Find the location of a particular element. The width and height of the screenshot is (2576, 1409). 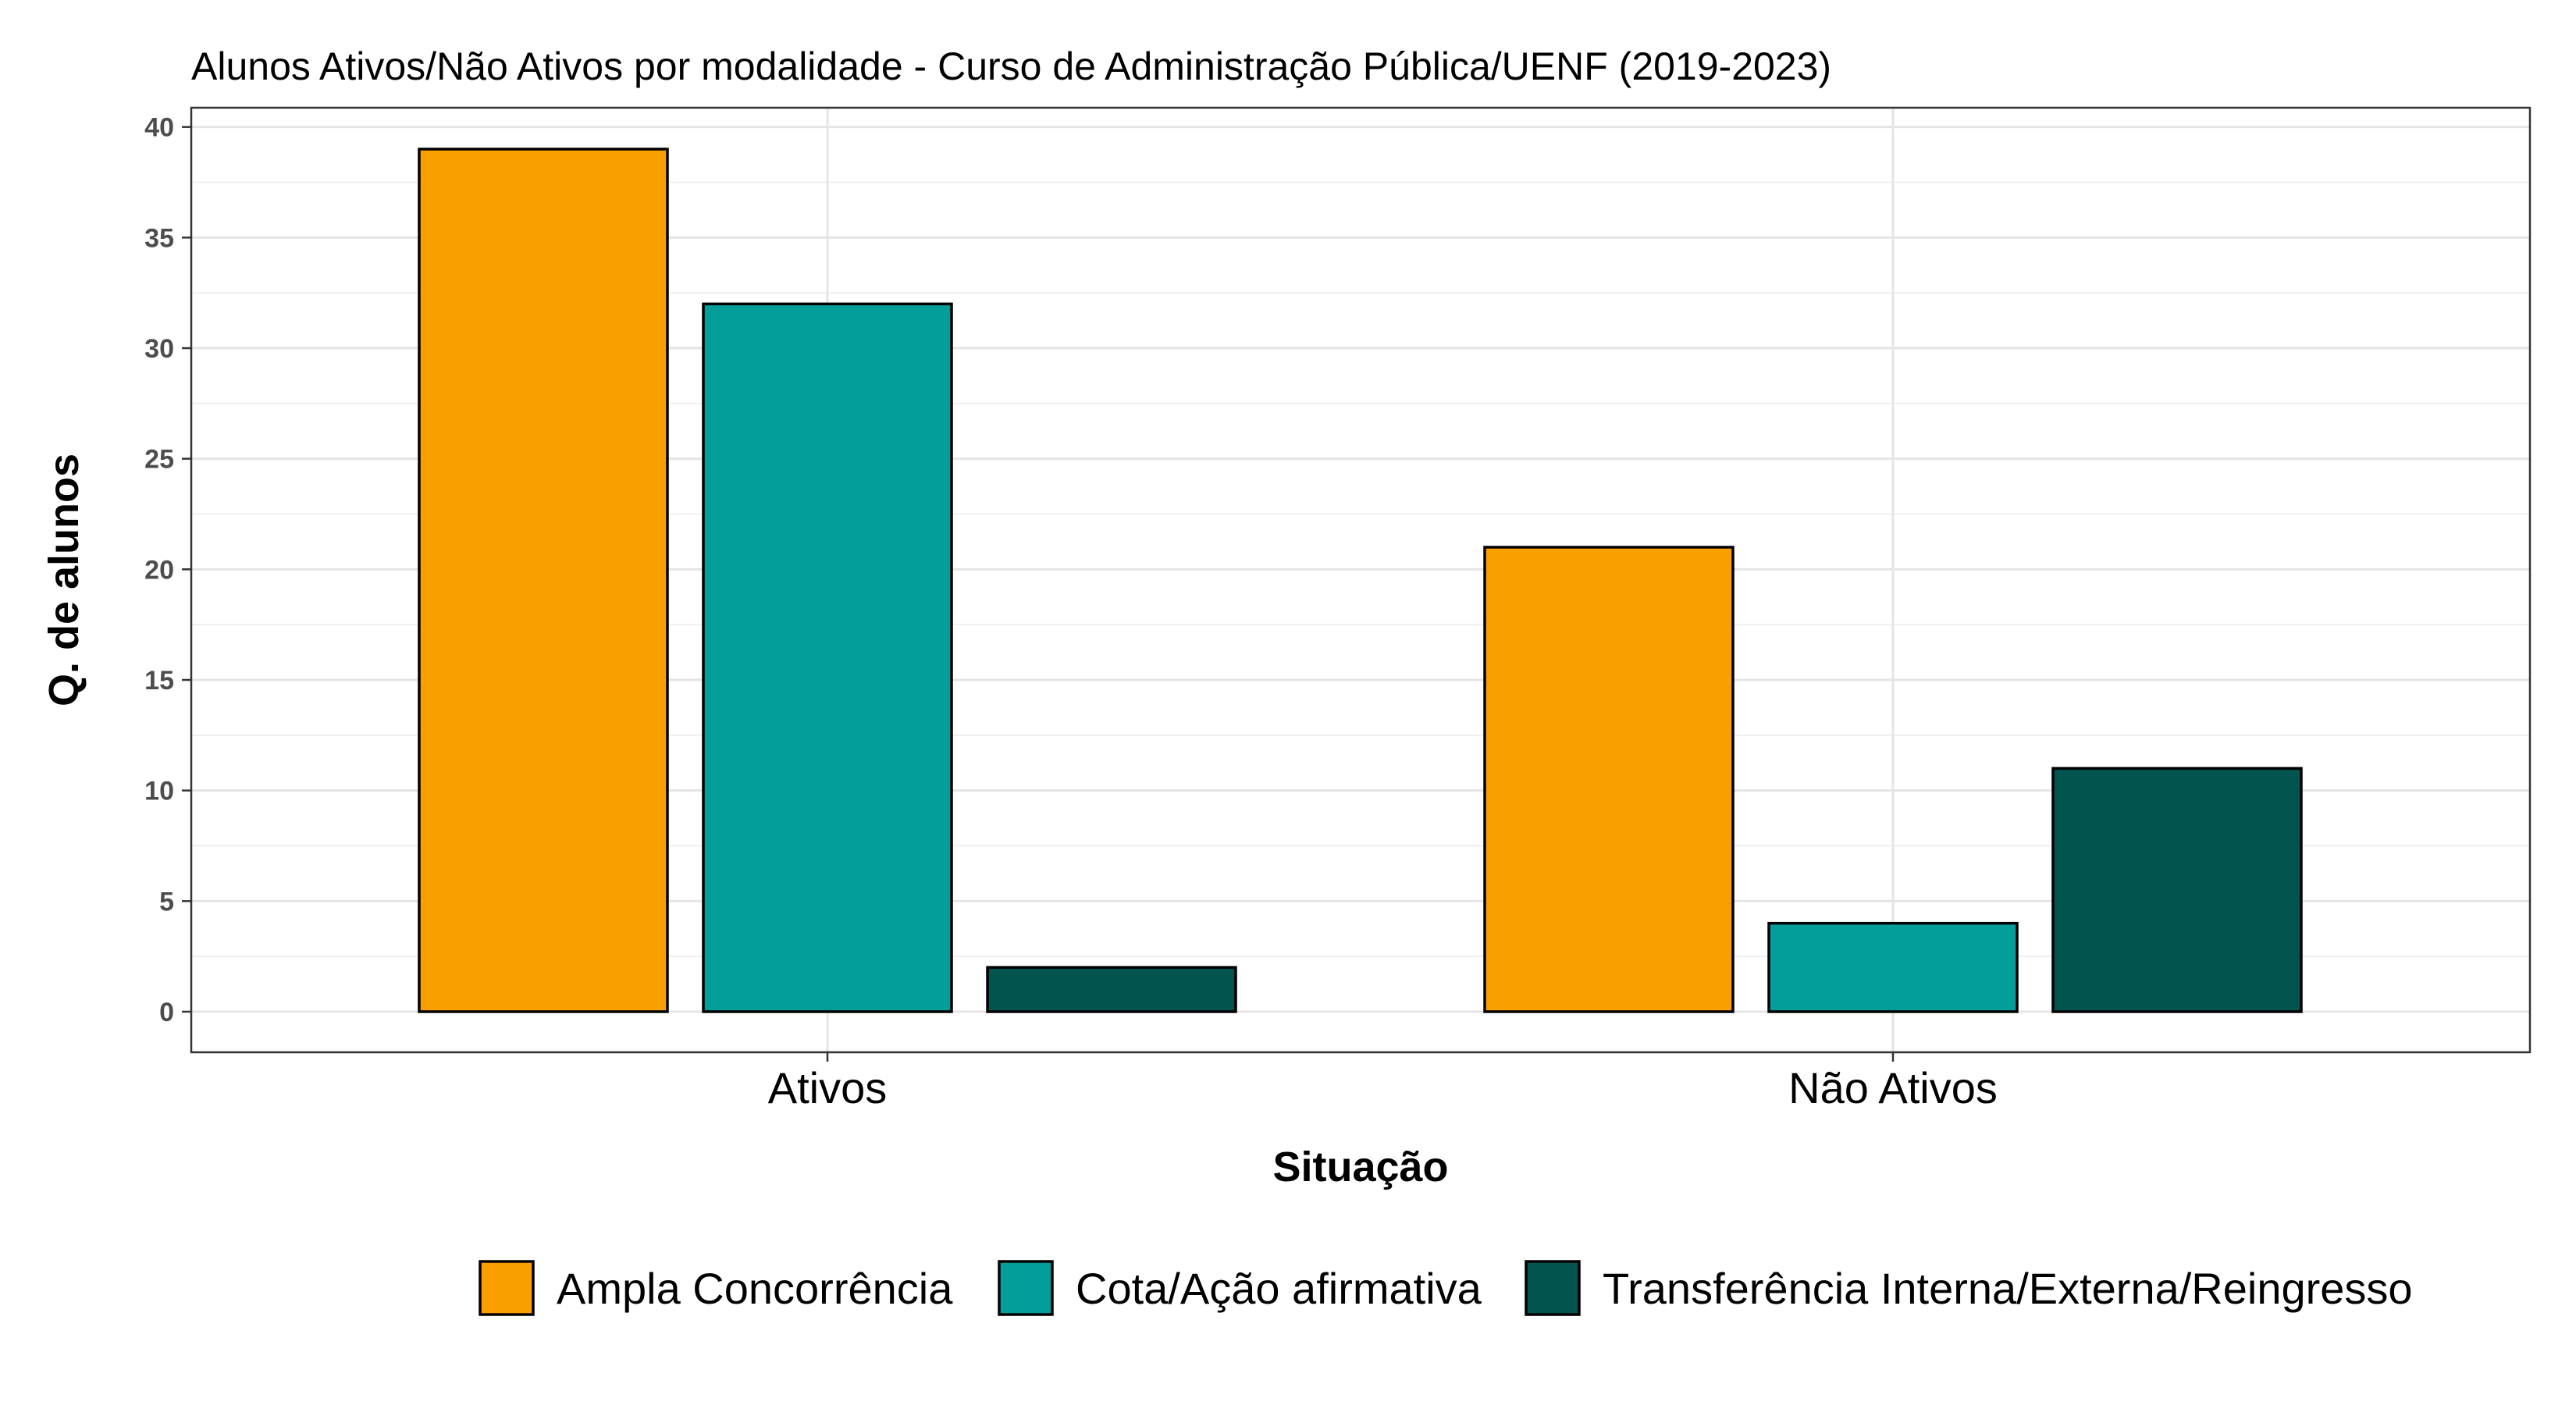

x-tick-label: Não Ativos is located at coordinates (1893, 1087).